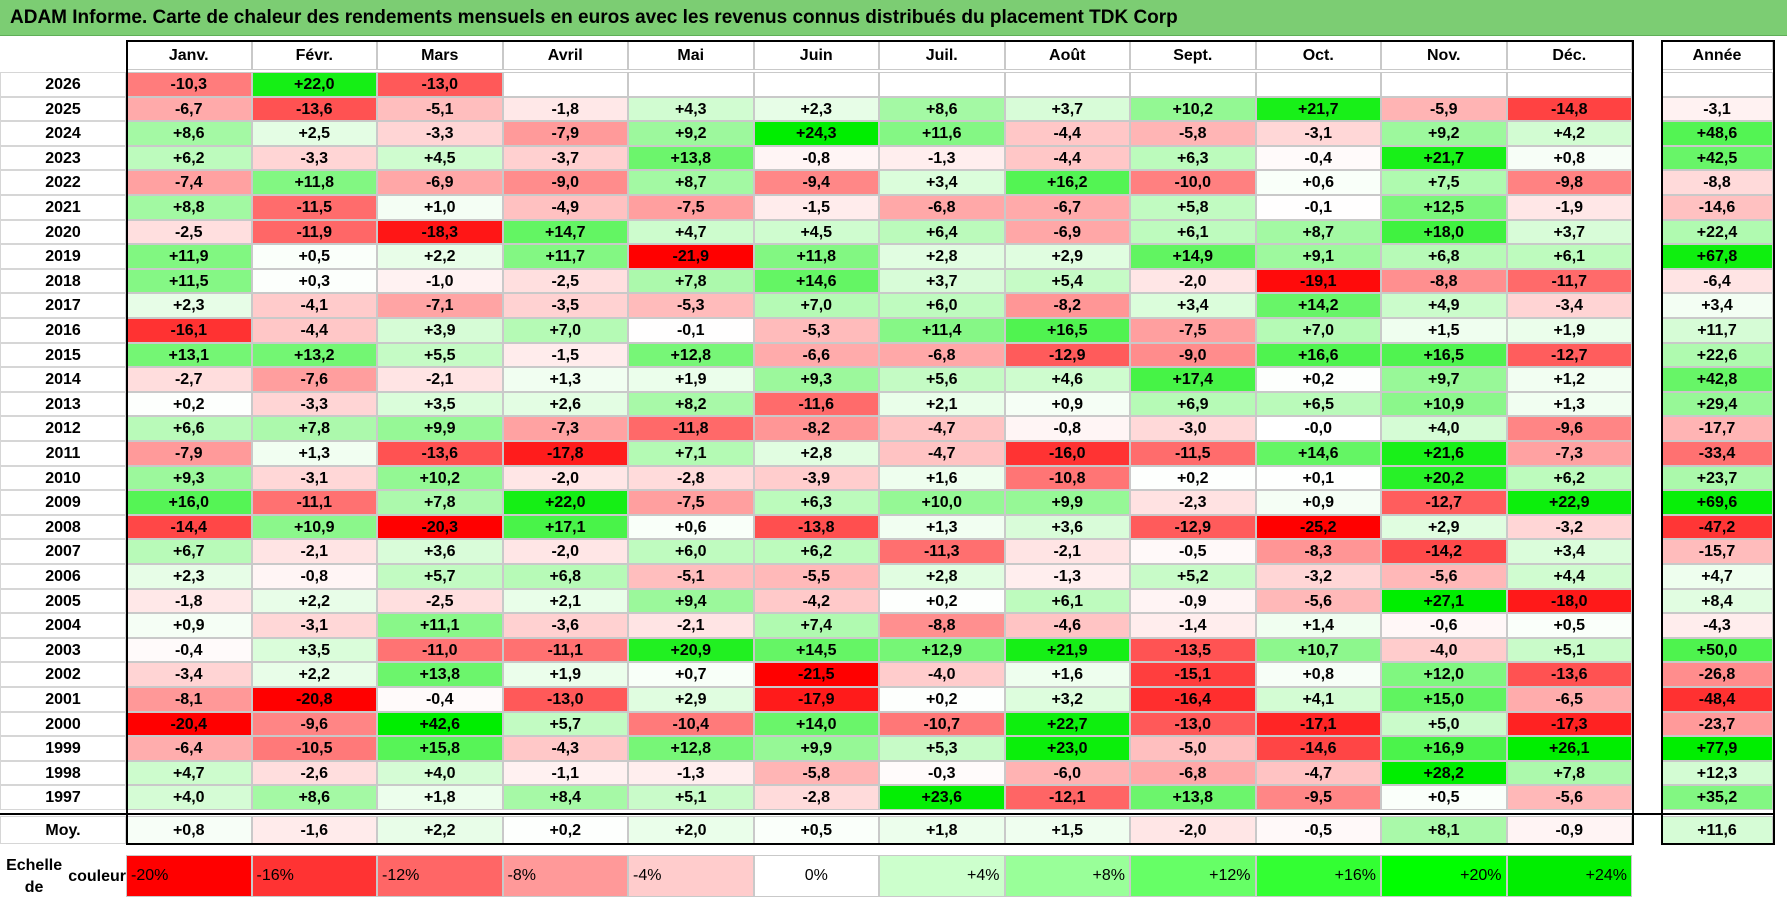  I want to click on heatmap-cell: -1,5, so click(816, 207).